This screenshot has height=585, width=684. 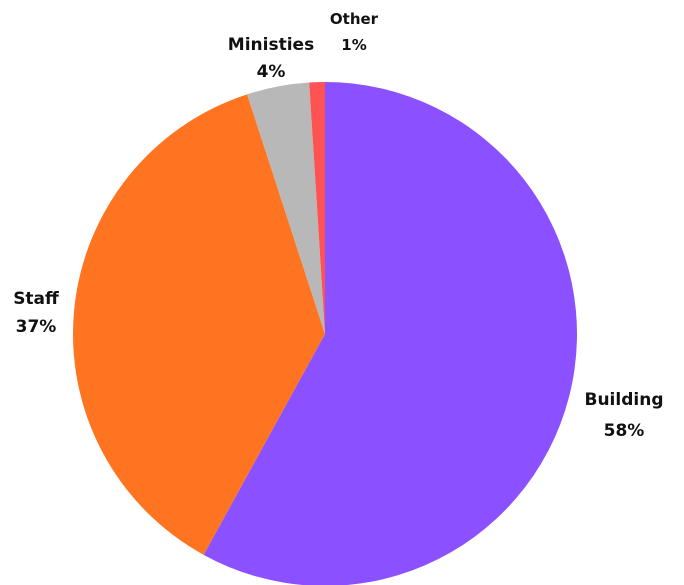 What do you see at coordinates (624, 400) in the screenshot?
I see `slice-label-building: Building` at bounding box center [624, 400].